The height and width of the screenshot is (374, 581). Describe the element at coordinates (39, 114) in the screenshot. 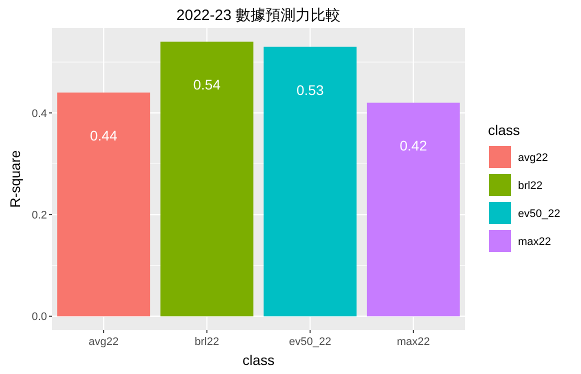

I see `y-tick-label: 0.4` at that location.